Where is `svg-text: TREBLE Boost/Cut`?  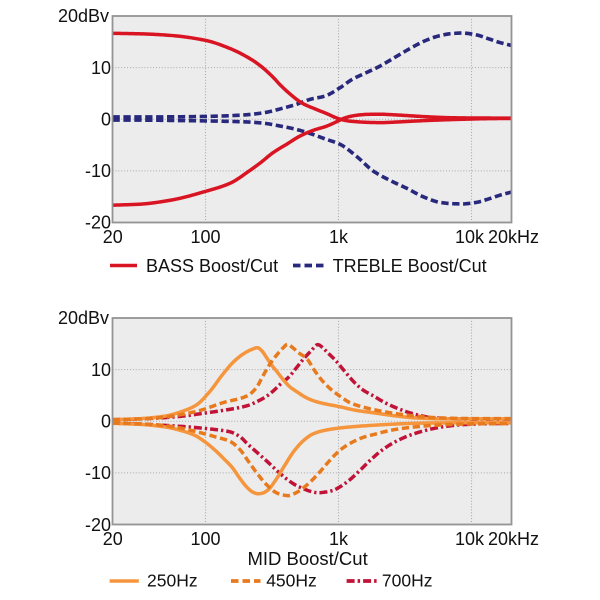 svg-text: TREBLE Boost/Cut is located at coordinates (410, 266).